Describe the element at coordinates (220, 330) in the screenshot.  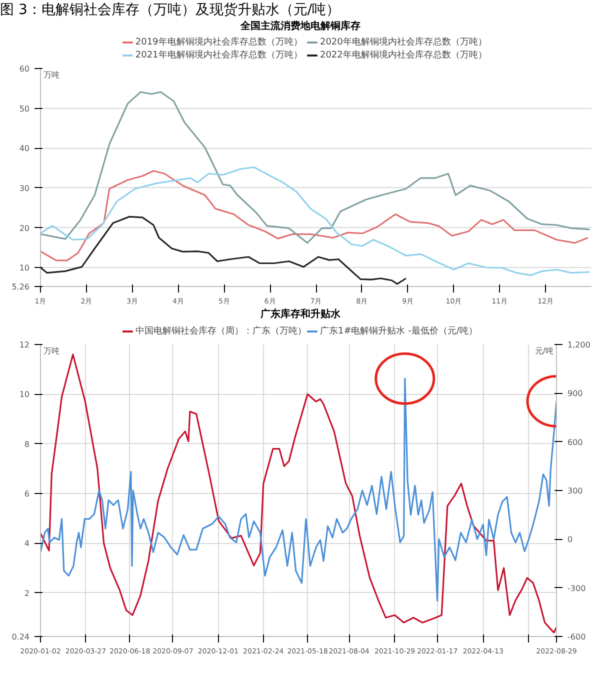
I see `legend-label: 中国电解铜社会库存（周）：广东（万吨）` at that location.